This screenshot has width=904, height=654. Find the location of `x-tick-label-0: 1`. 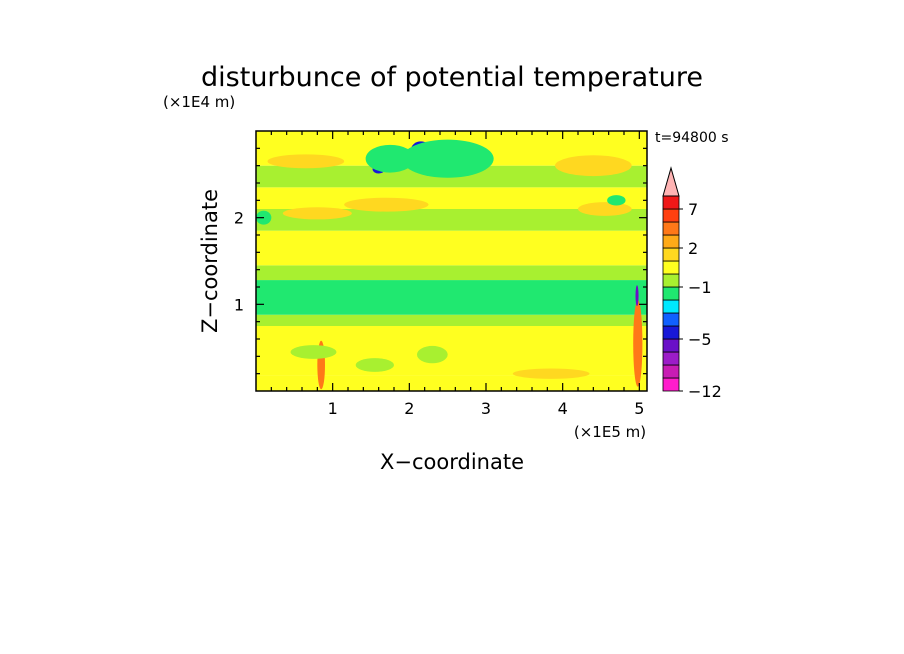

x-tick-label-0: 1 is located at coordinates (333, 408).